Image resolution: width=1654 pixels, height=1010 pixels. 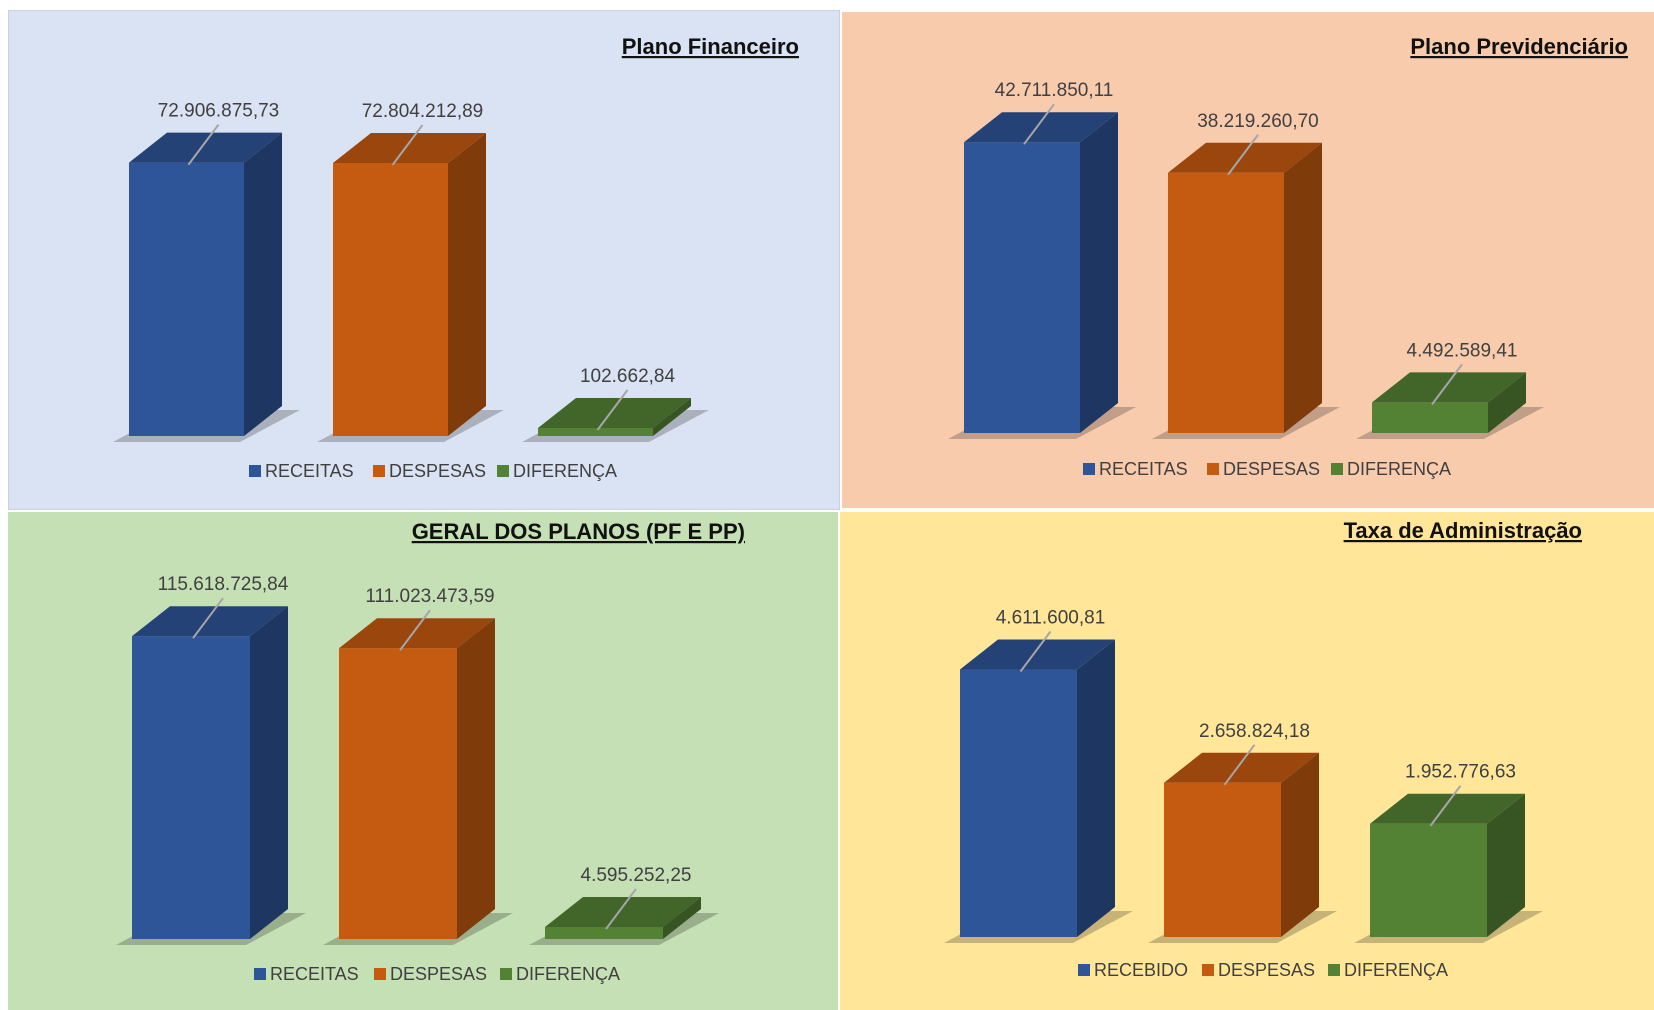 I want to click on data-label: 102.662,84, so click(x=628, y=376).